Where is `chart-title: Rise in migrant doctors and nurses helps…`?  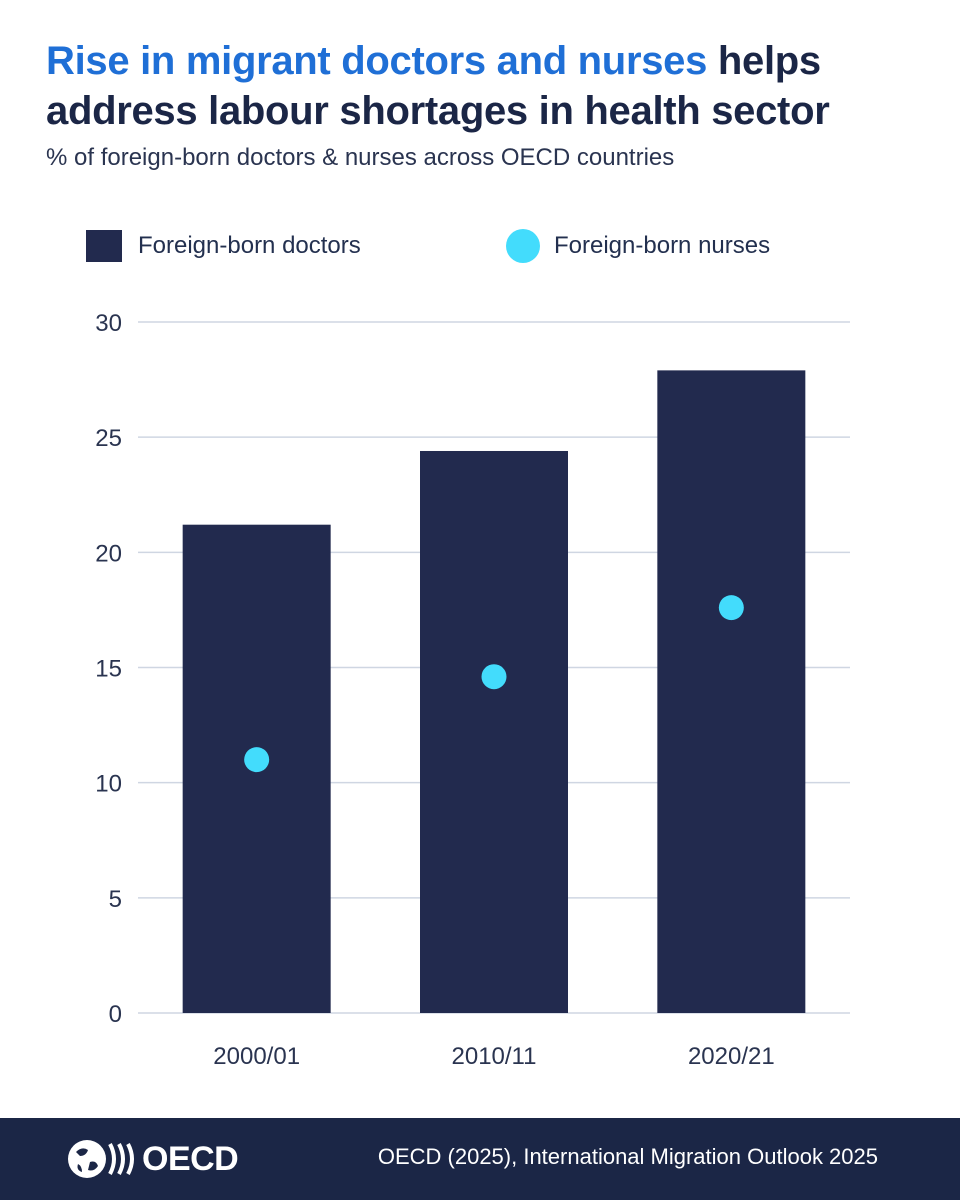 chart-title: Rise in migrant doctors and nurses helps… is located at coordinates (486, 86).